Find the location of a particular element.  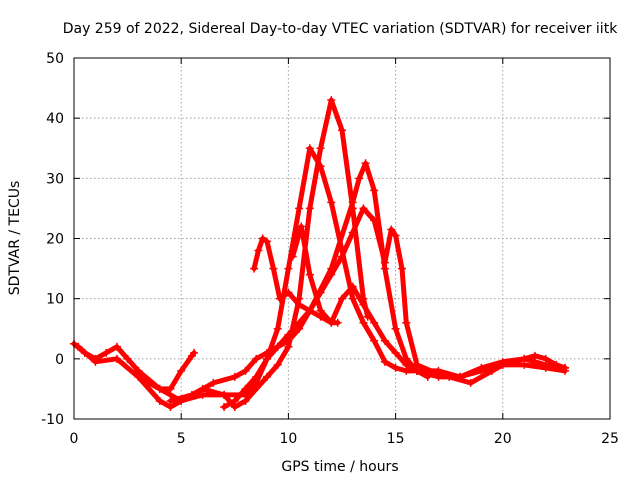

x-tick-label: 10 is located at coordinates (288, 439).